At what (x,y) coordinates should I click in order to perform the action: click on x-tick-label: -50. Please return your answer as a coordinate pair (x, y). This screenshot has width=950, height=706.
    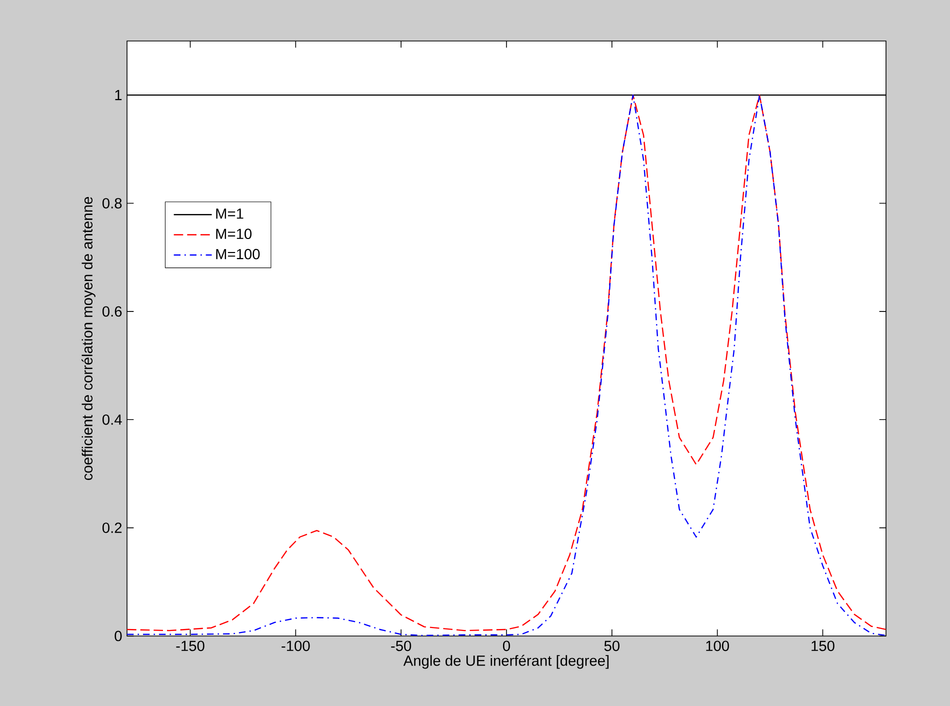
    Looking at the image, I should click on (401, 646).